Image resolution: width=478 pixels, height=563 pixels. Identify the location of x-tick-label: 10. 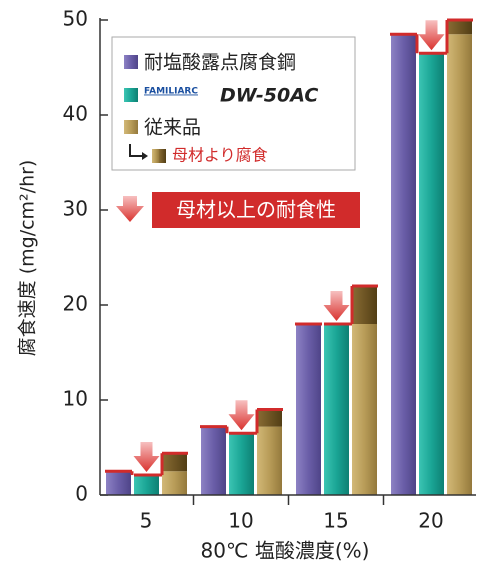
(240, 521).